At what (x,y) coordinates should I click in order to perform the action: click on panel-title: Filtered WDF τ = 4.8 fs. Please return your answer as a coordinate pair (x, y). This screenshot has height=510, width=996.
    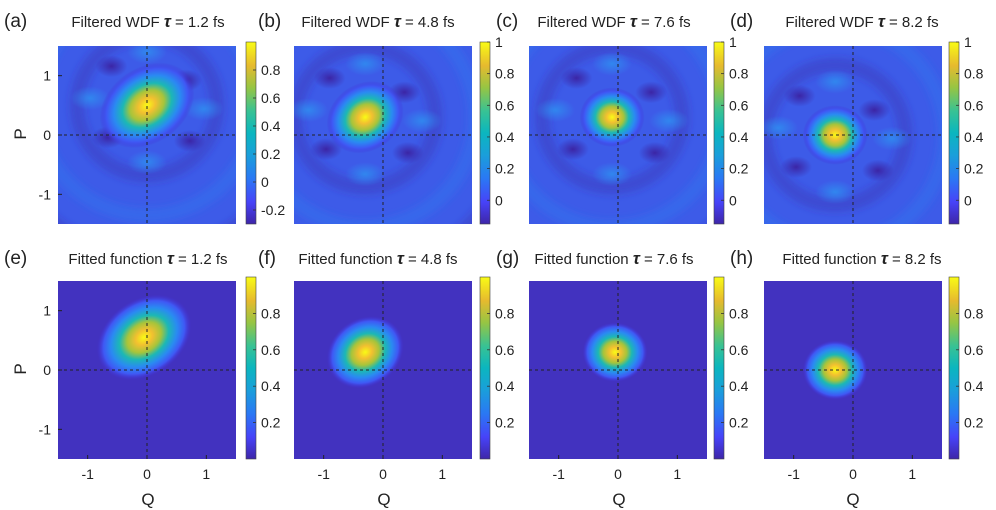
    Looking at the image, I should click on (377, 21).